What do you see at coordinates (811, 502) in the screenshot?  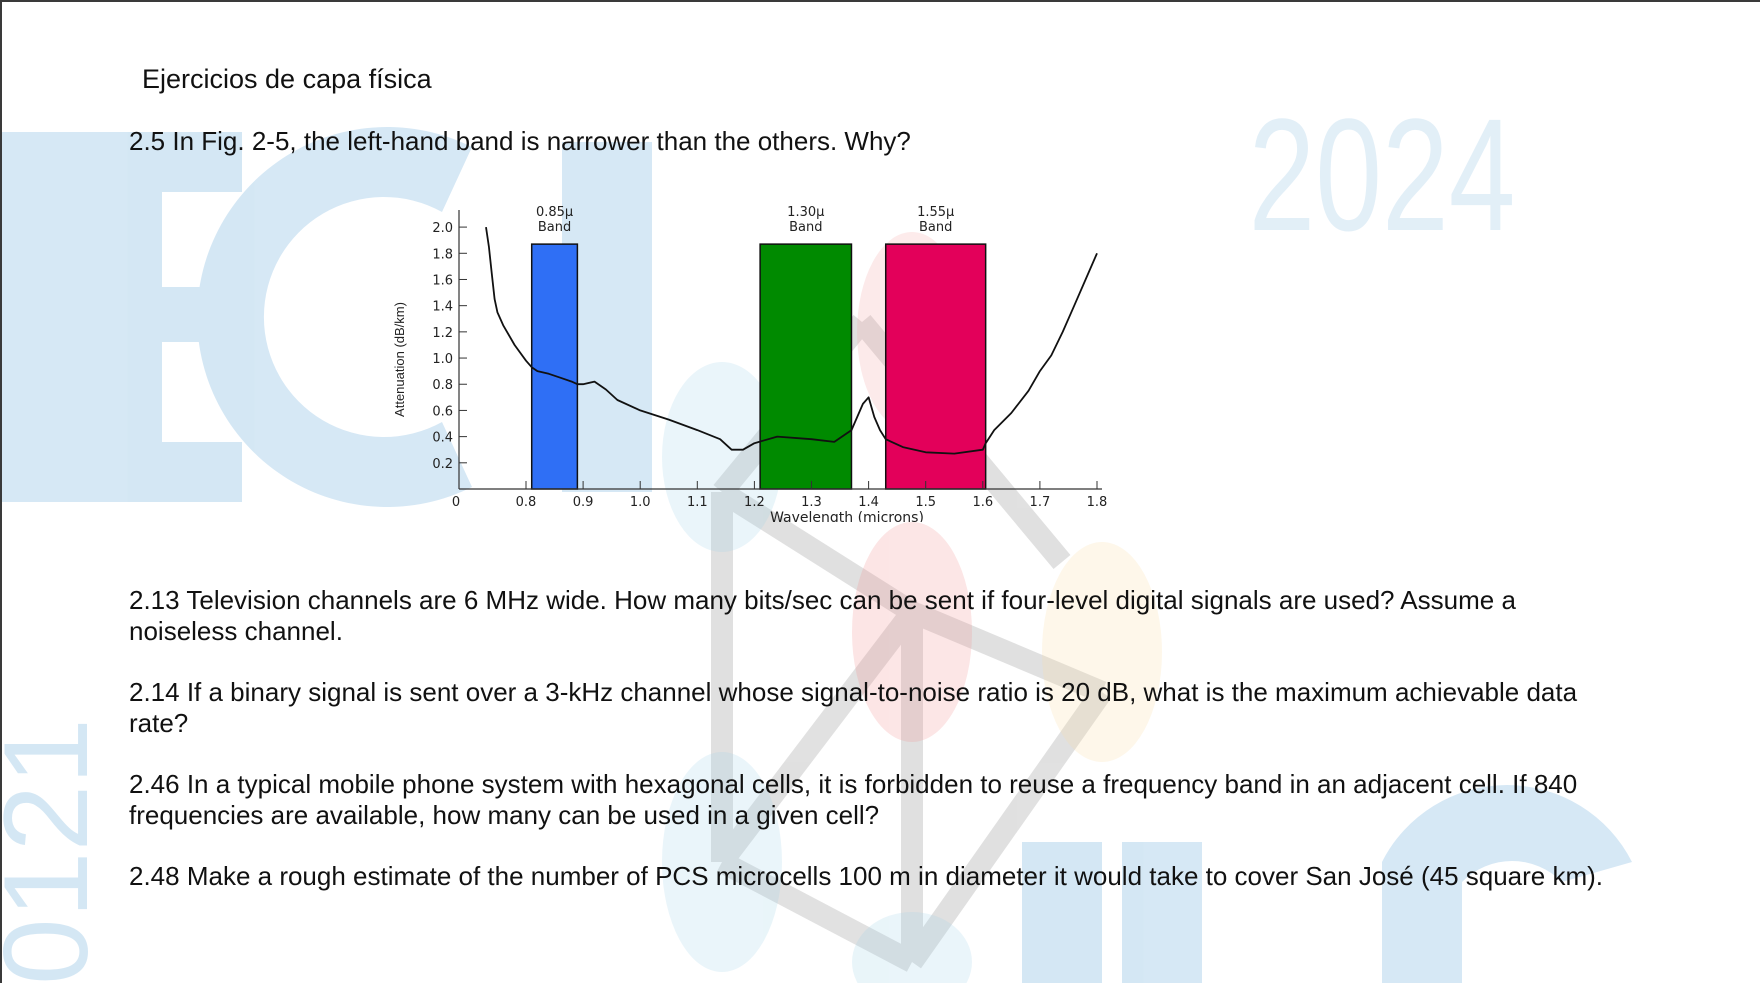 I see `x-tick-label-6: 1.3` at bounding box center [811, 502].